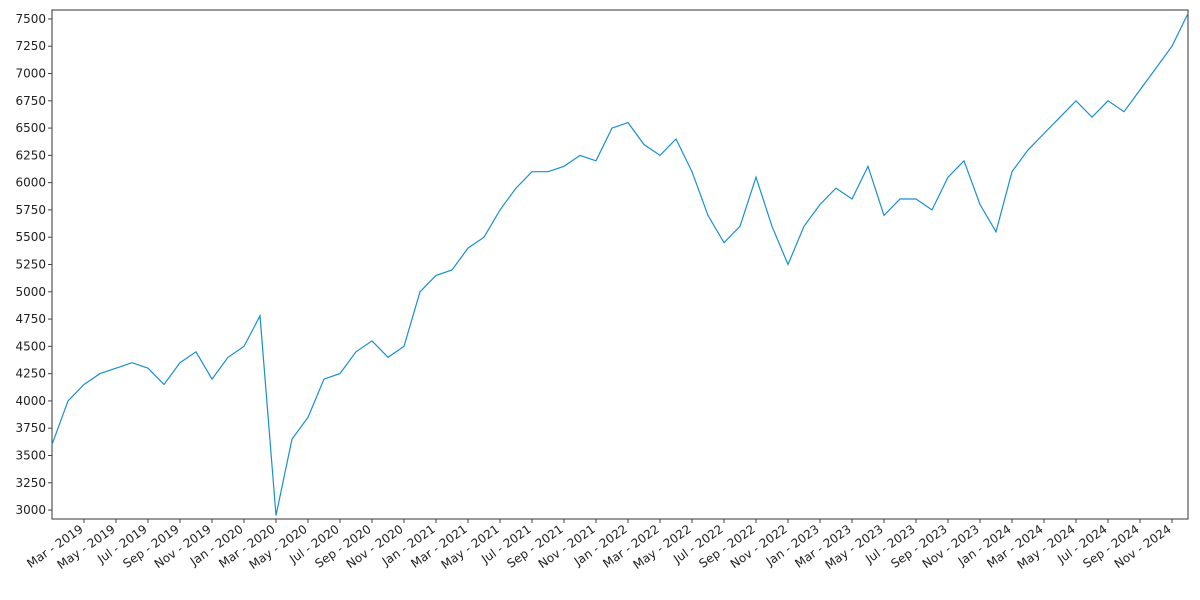 Image resolution: width=1200 pixels, height=600 pixels. What do you see at coordinates (30, 19) in the screenshot?
I see `y-tick-label: 7500` at bounding box center [30, 19].